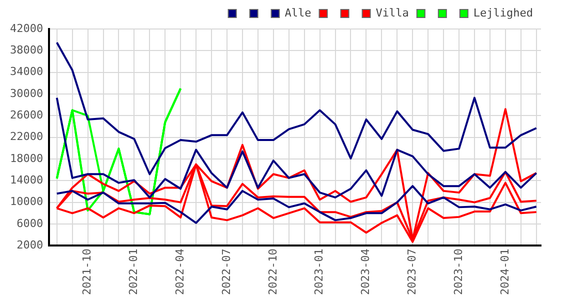 The width and height of the screenshot is (585, 300). I want to click on legend-label: Villa, so click(392, 13).